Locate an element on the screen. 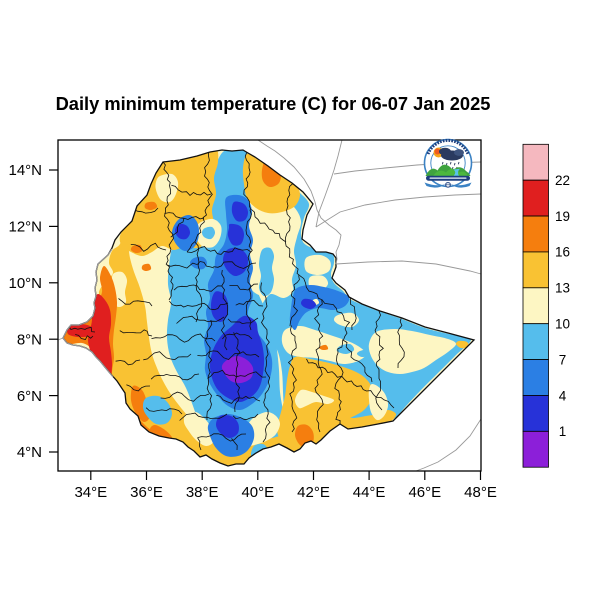 The image size is (600, 600). svg-text: 8°N is located at coordinates (29, 339).